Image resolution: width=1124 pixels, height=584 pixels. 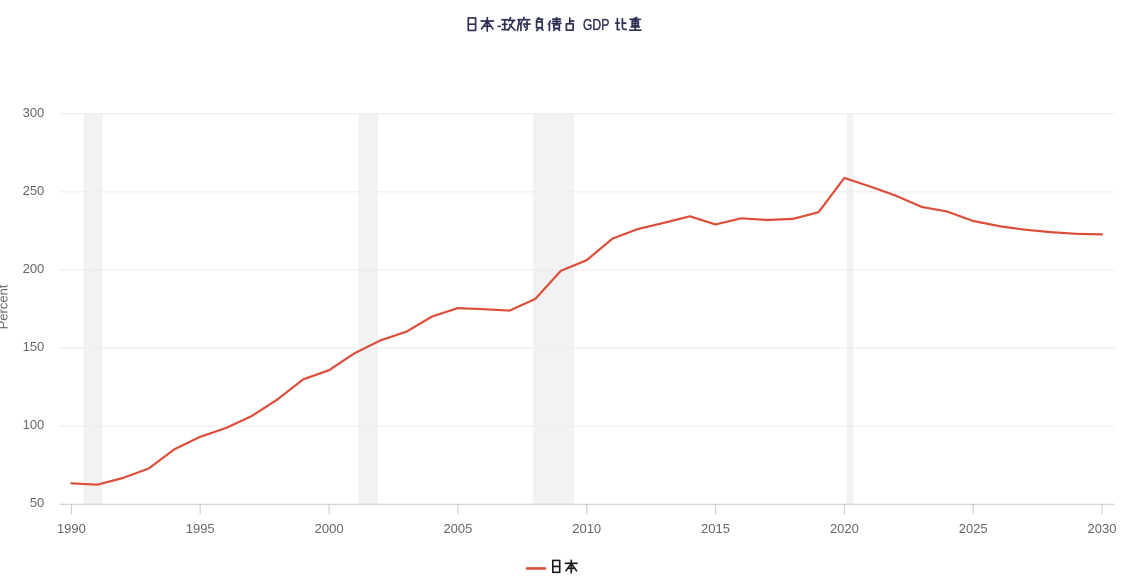 I want to click on svg-text: 200, so click(x=34, y=268).